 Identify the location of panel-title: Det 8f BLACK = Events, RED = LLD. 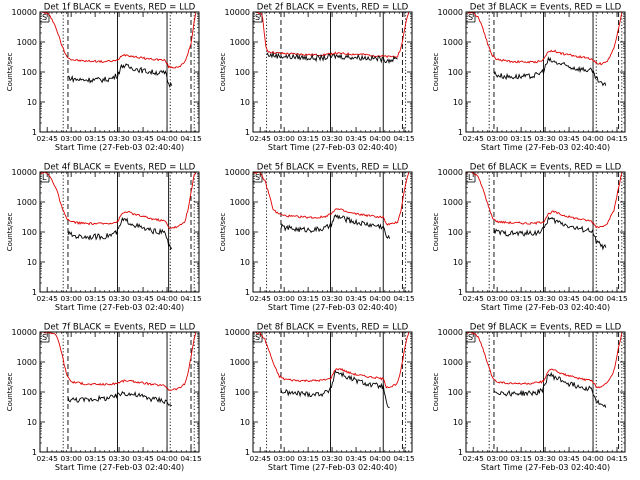
(333, 328).